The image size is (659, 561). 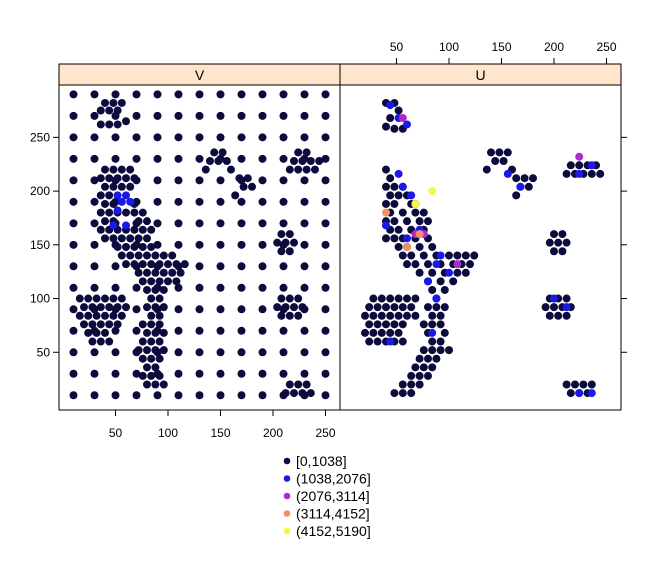 I want to click on x-tick-label: 150, so click(x=501, y=47).